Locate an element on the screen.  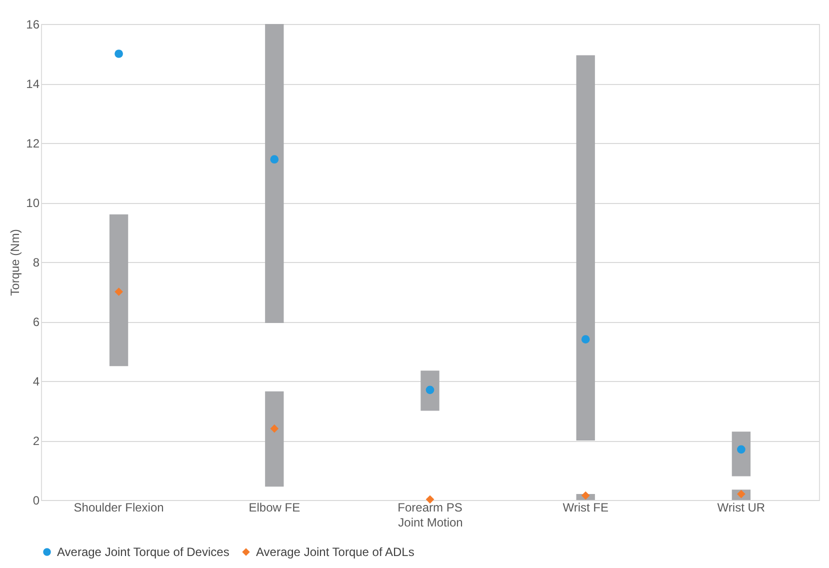
y-tick-label: 10 is located at coordinates (33, 203).